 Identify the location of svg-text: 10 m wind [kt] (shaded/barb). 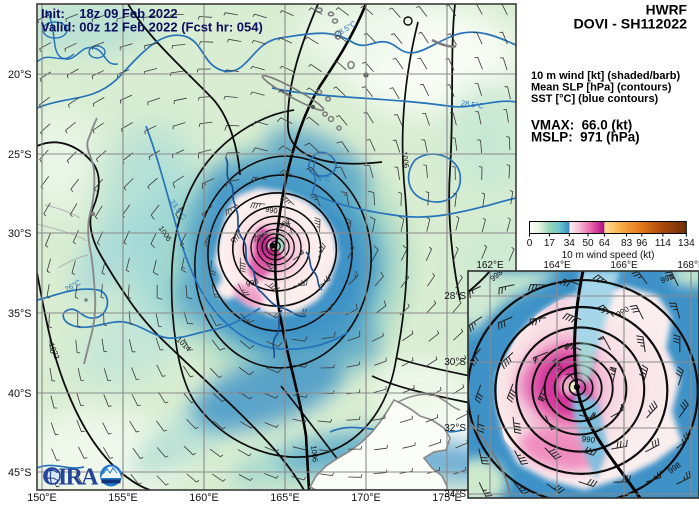
(605, 76).